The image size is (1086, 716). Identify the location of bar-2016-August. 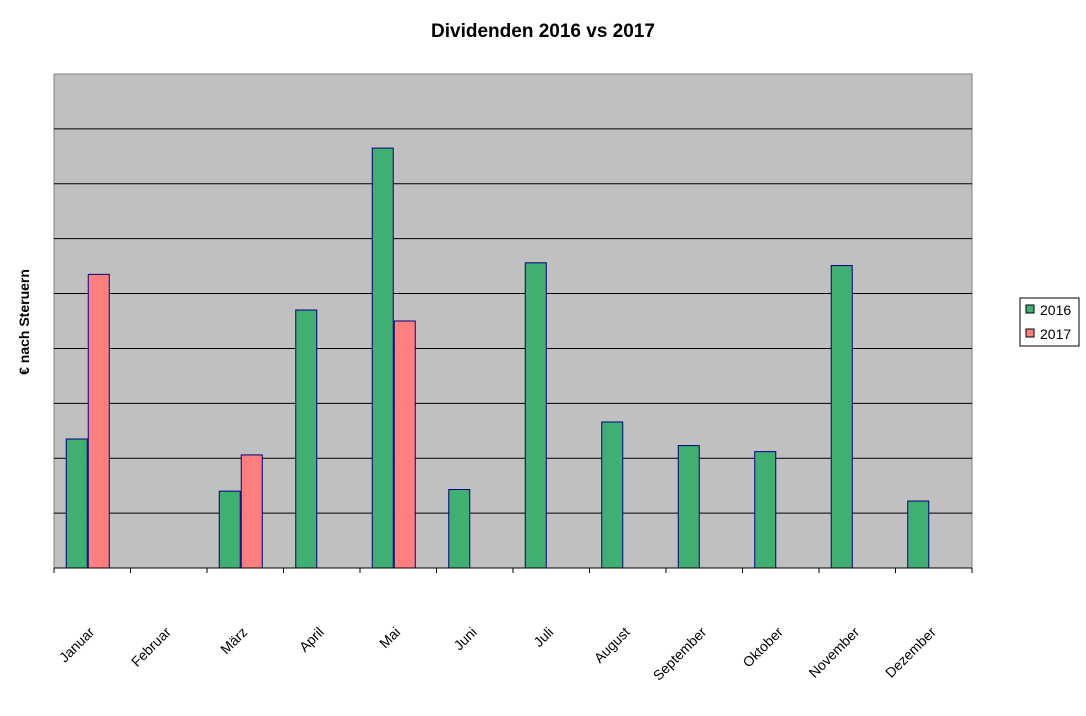
(612, 495).